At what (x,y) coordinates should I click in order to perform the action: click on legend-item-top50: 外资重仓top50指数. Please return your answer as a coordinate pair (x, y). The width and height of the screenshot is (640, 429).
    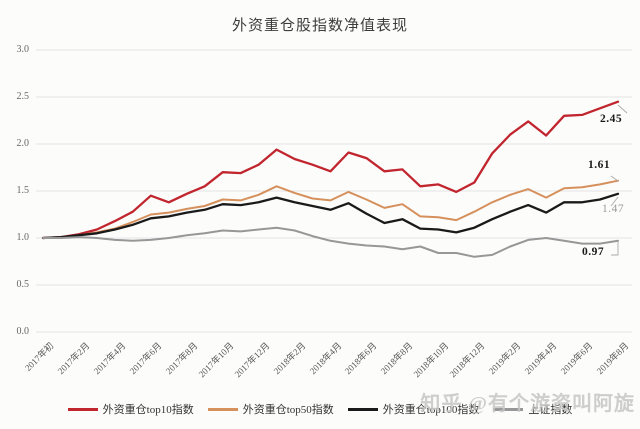
    Looking at the image, I should click on (270, 409).